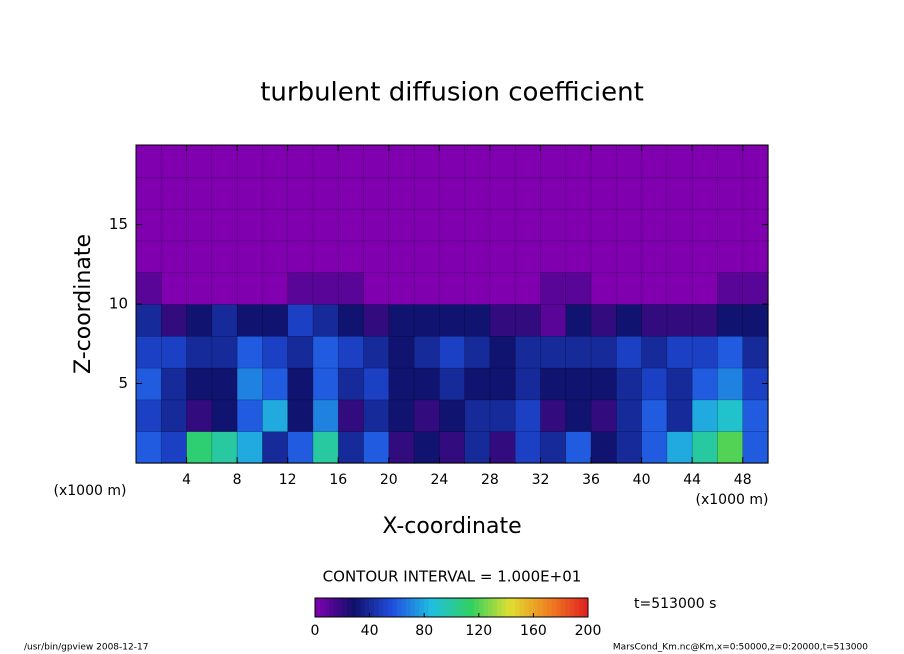 Image resolution: width=904 pixels, height=654 pixels. What do you see at coordinates (424, 631) in the screenshot?
I see `colorbar-tick-label: 80` at bounding box center [424, 631].